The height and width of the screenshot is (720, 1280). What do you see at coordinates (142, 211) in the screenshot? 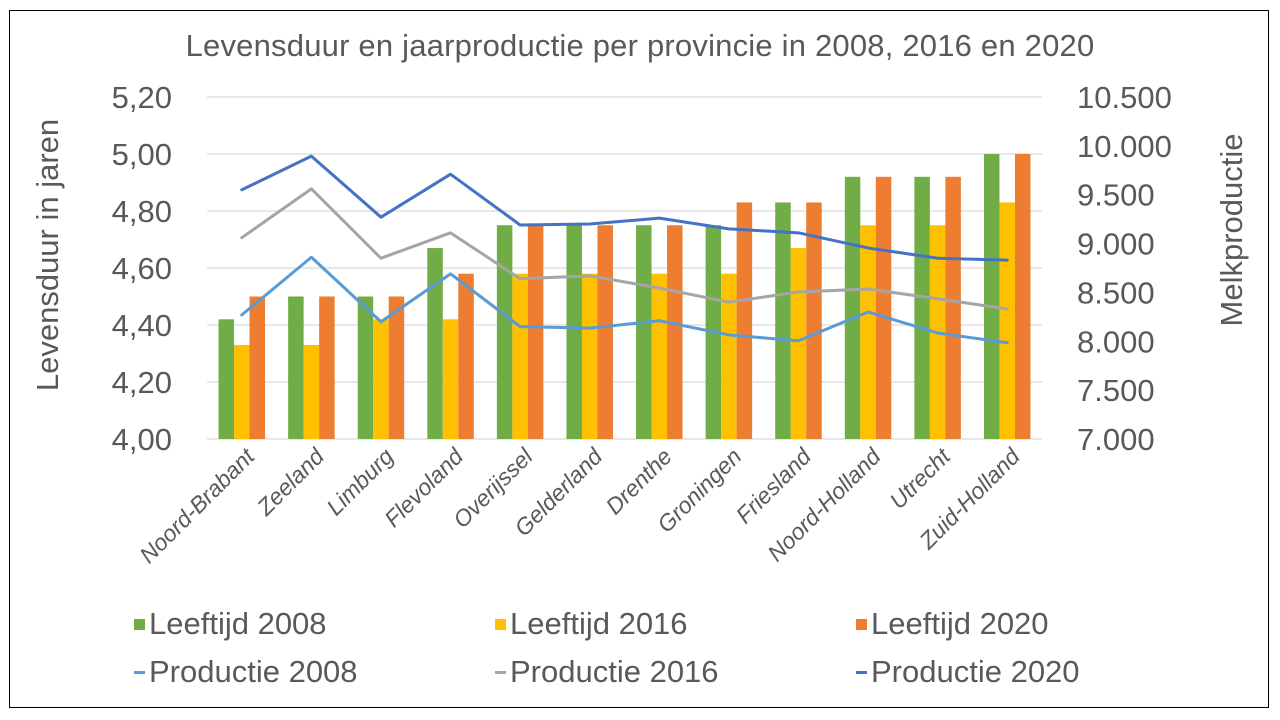
I see `y-tick-label-left: 4,80` at bounding box center [142, 211].